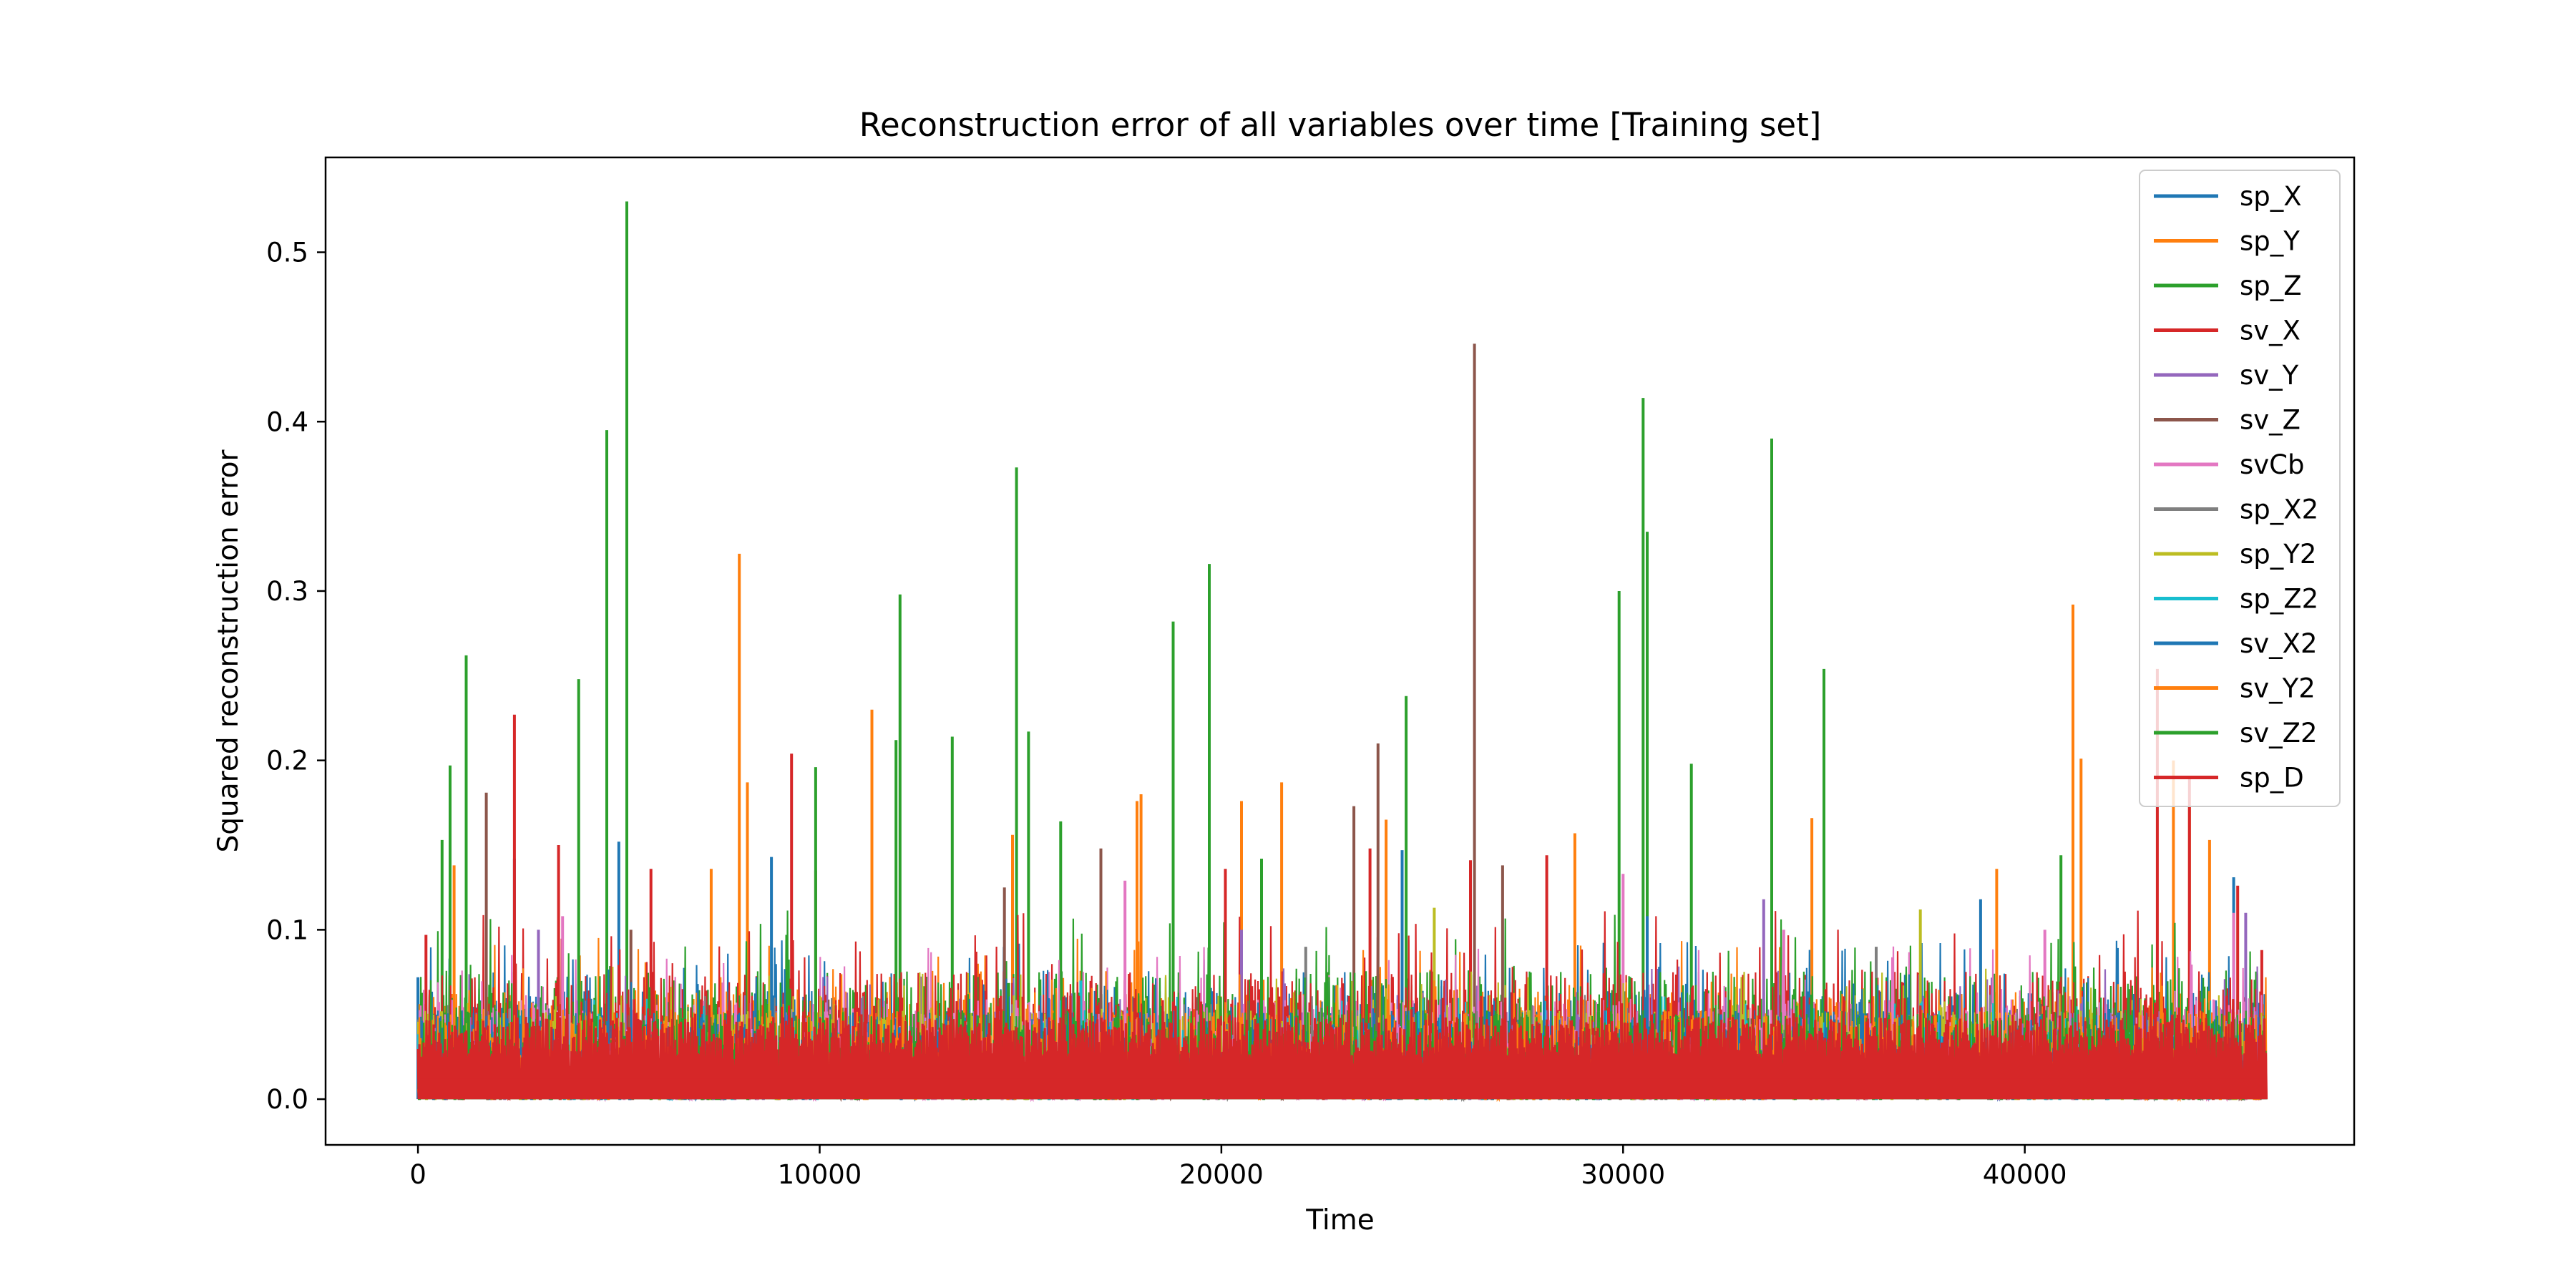  I want to click on legend-label: sp_Y2, so click(2278, 554).